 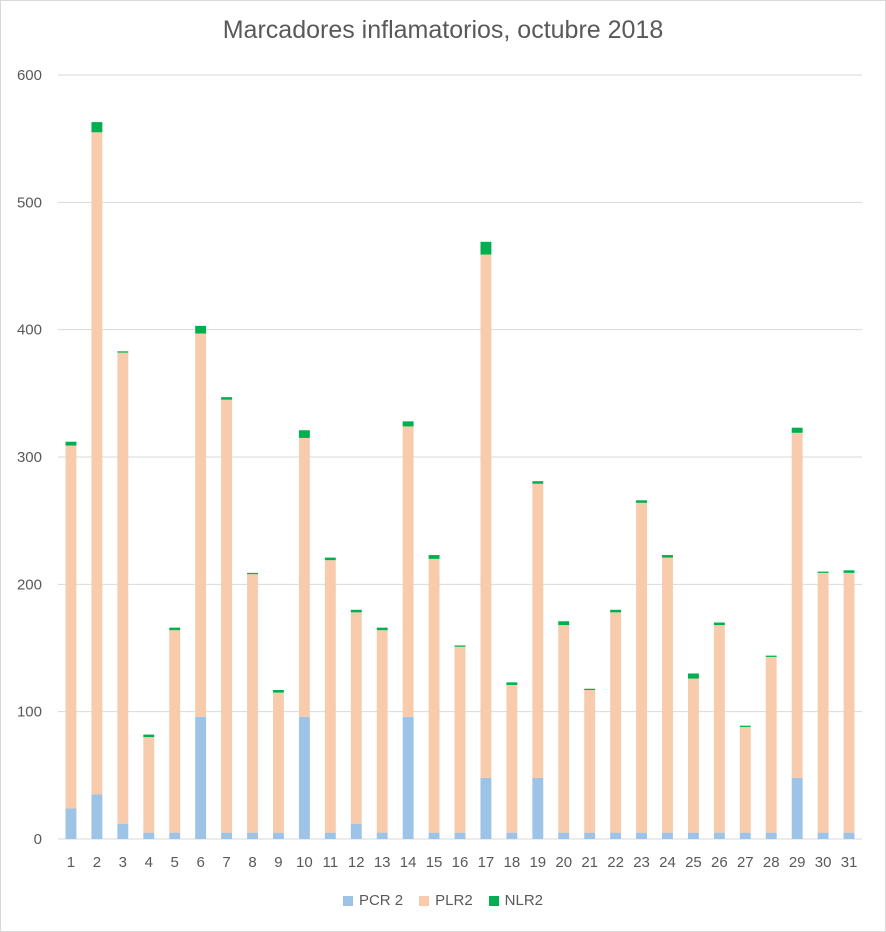 I want to click on x-tick-label: 6, so click(x=200, y=862).